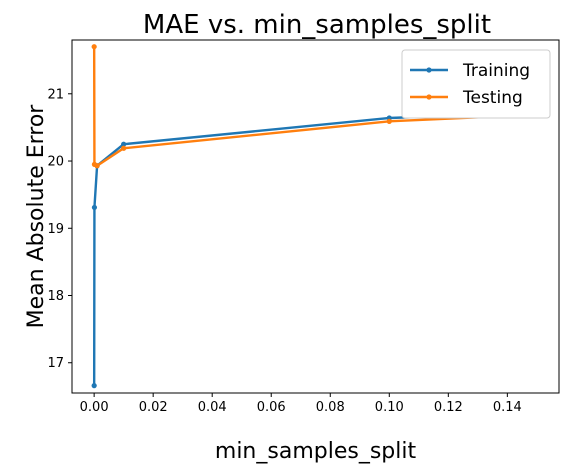 Image resolution: width=576 pixels, height=475 pixels. What do you see at coordinates (55, 229) in the screenshot?
I see `y-tick-label: 19` at bounding box center [55, 229].